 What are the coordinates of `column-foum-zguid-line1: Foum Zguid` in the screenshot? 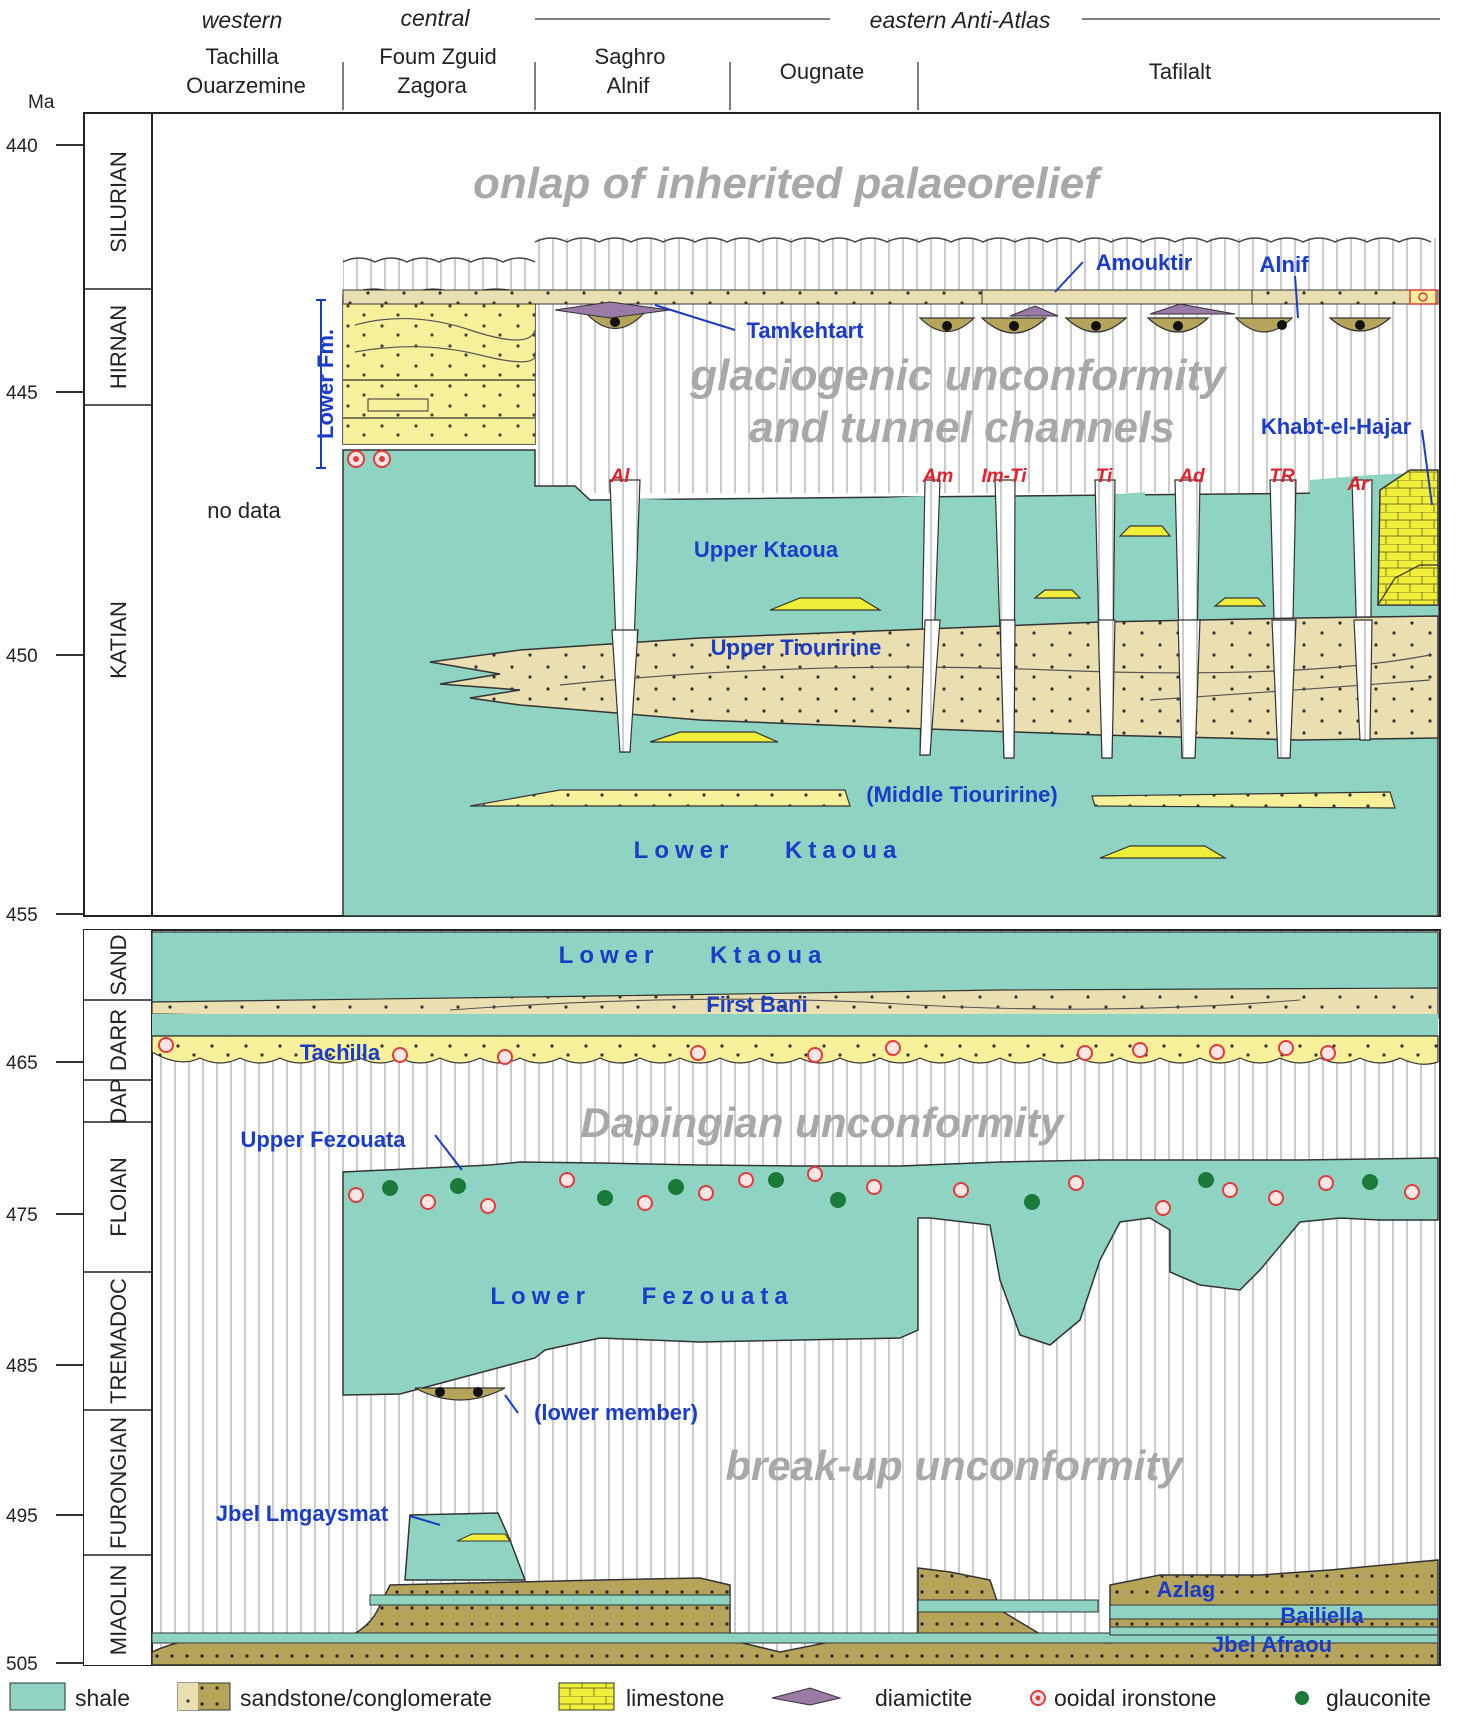 It's located at (437, 56).